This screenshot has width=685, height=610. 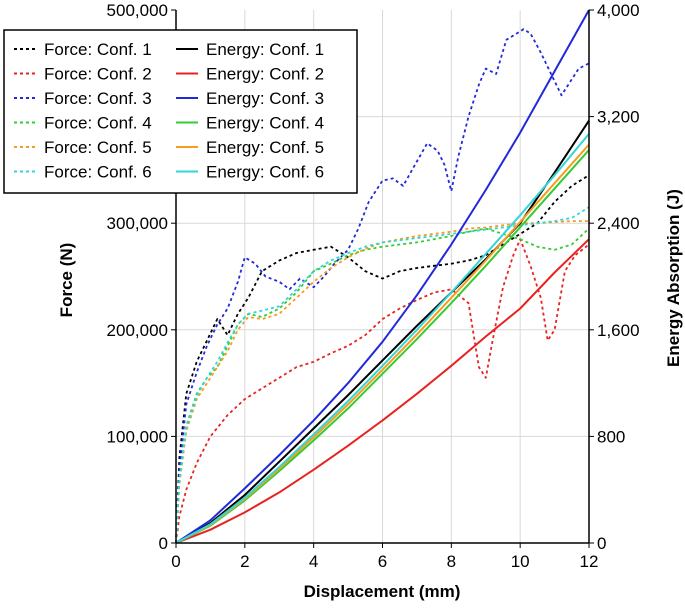 What do you see at coordinates (265, 49) in the screenshot?
I see `legend-label-energy-1: Energy: Conf. 1` at bounding box center [265, 49].